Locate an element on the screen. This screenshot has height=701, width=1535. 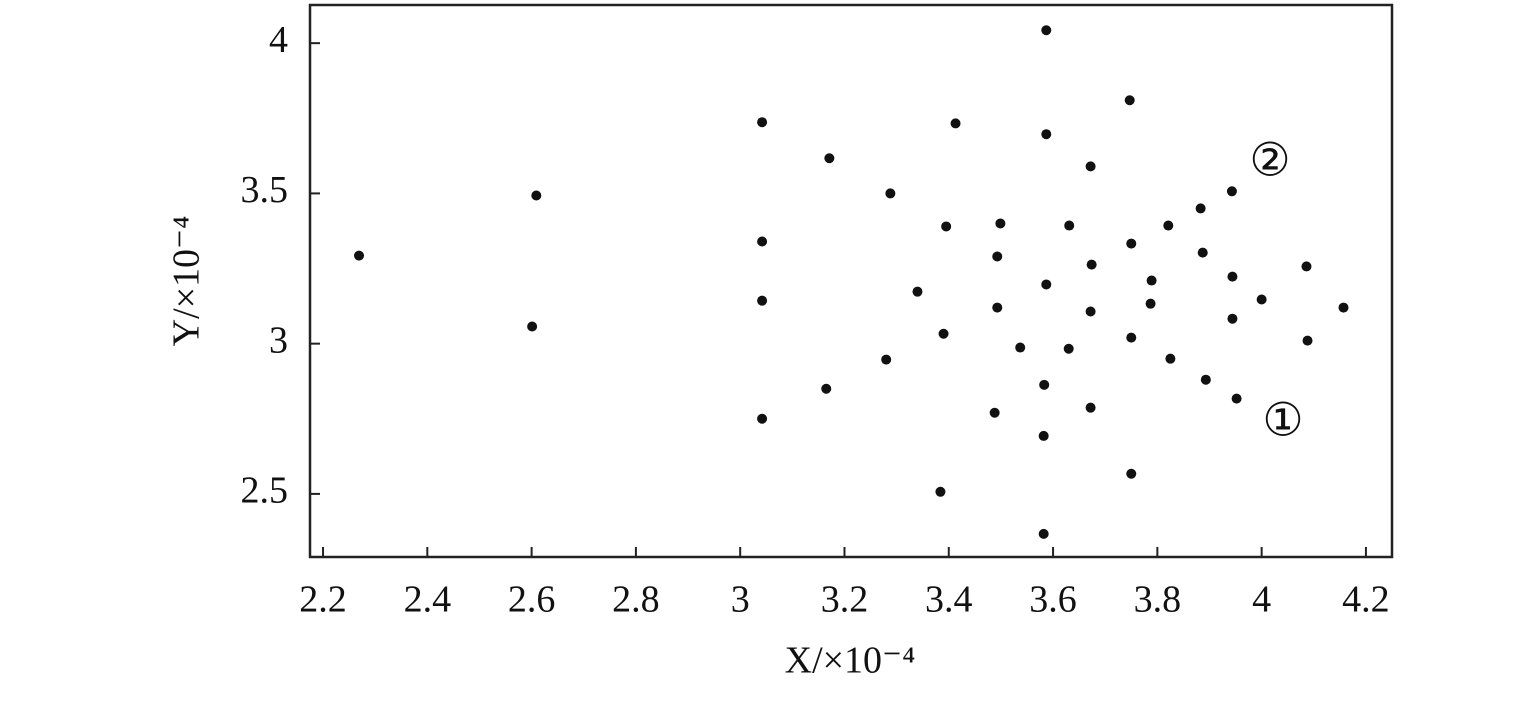
y-axis-label: Y/×10⁻⁴ is located at coordinates (187, 281).